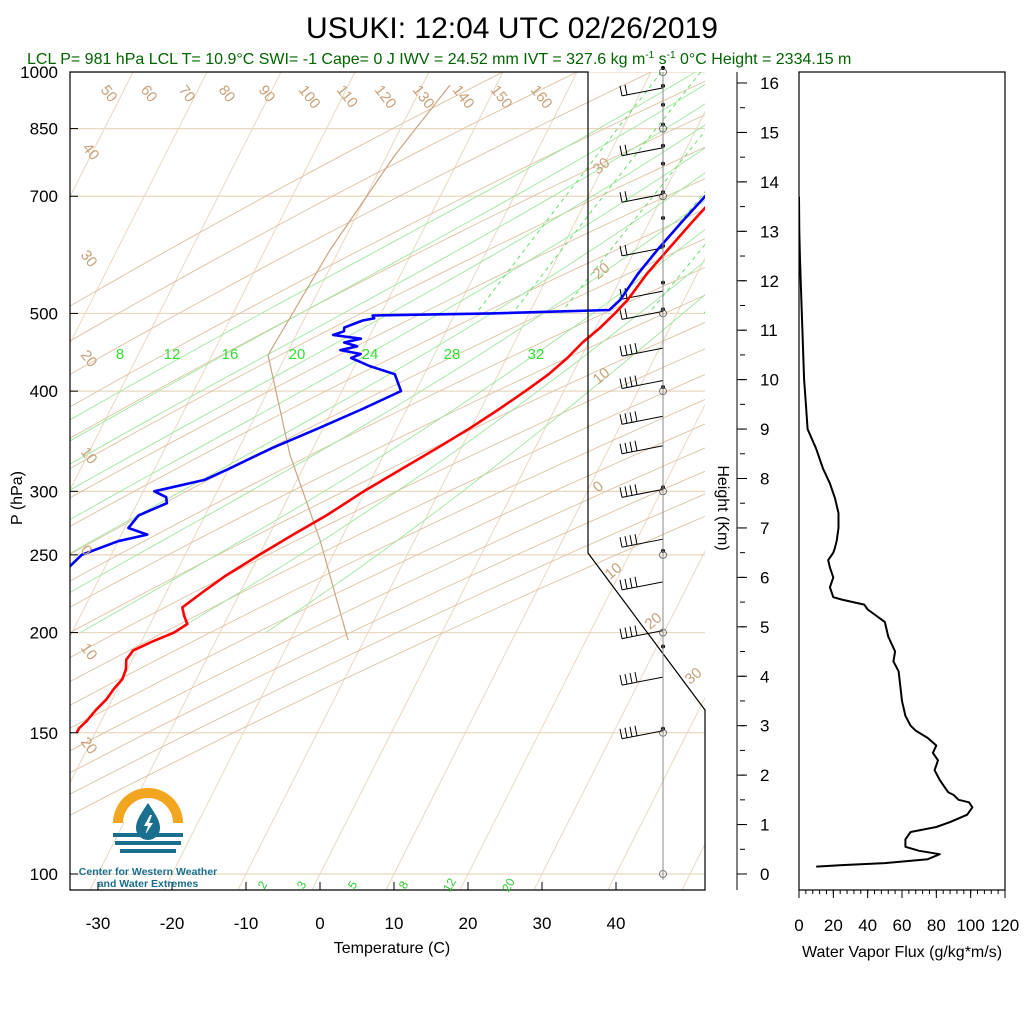 The width and height of the screenshot is (1024, 1024). Describe the element at coordinates (309, 97) in the screenshot. I see `isotherm-label: 100` at that location.